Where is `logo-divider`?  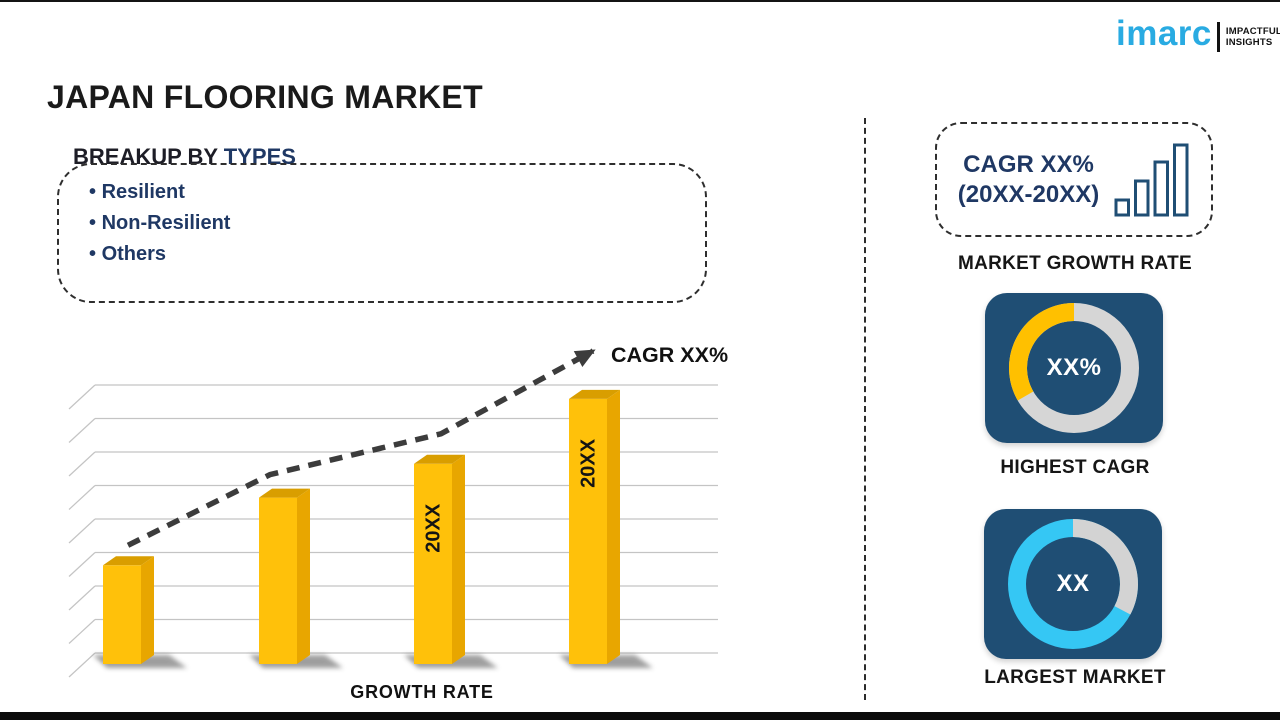
logo-divider is located at coordinates (1218, 37).